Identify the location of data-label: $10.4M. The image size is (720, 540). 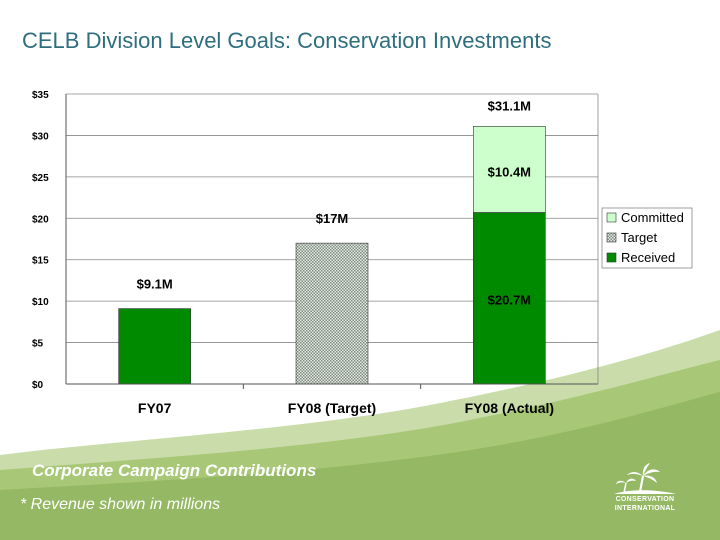
(509, 171).